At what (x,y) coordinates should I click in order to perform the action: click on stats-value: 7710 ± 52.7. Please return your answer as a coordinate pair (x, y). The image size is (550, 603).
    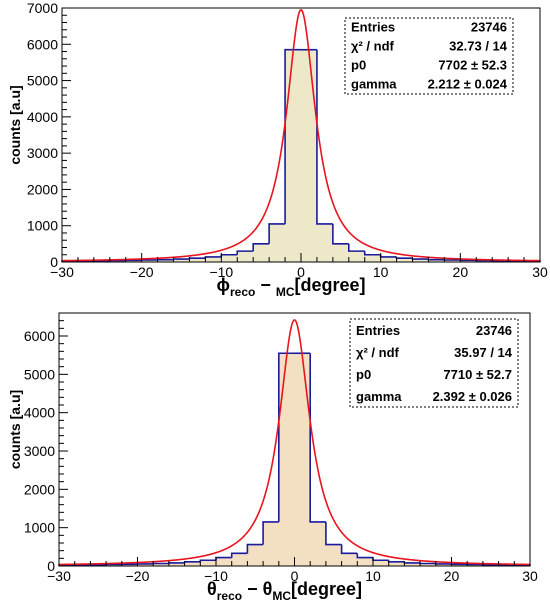
    Looking at the image, I should click on (477, 374).